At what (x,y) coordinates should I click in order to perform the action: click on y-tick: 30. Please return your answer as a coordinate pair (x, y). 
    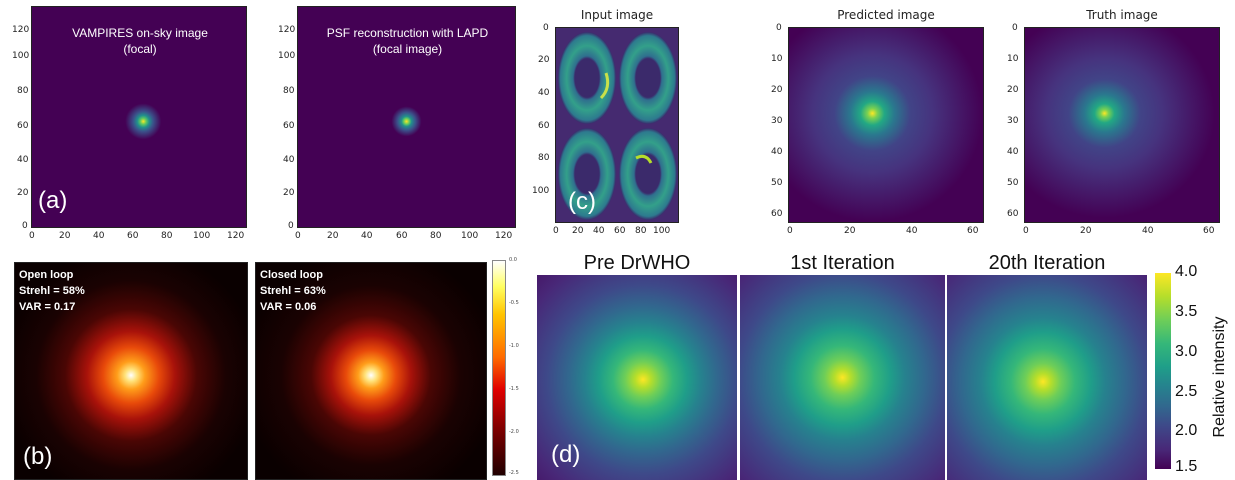
    Looking at the image, I should click on (1013, 121).